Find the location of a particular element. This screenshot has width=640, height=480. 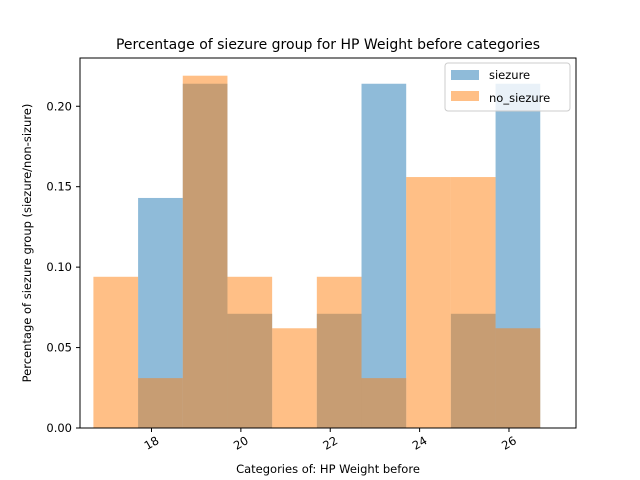

y-tick-label-0.00: 0.00 is located at coordinates (59, 428).